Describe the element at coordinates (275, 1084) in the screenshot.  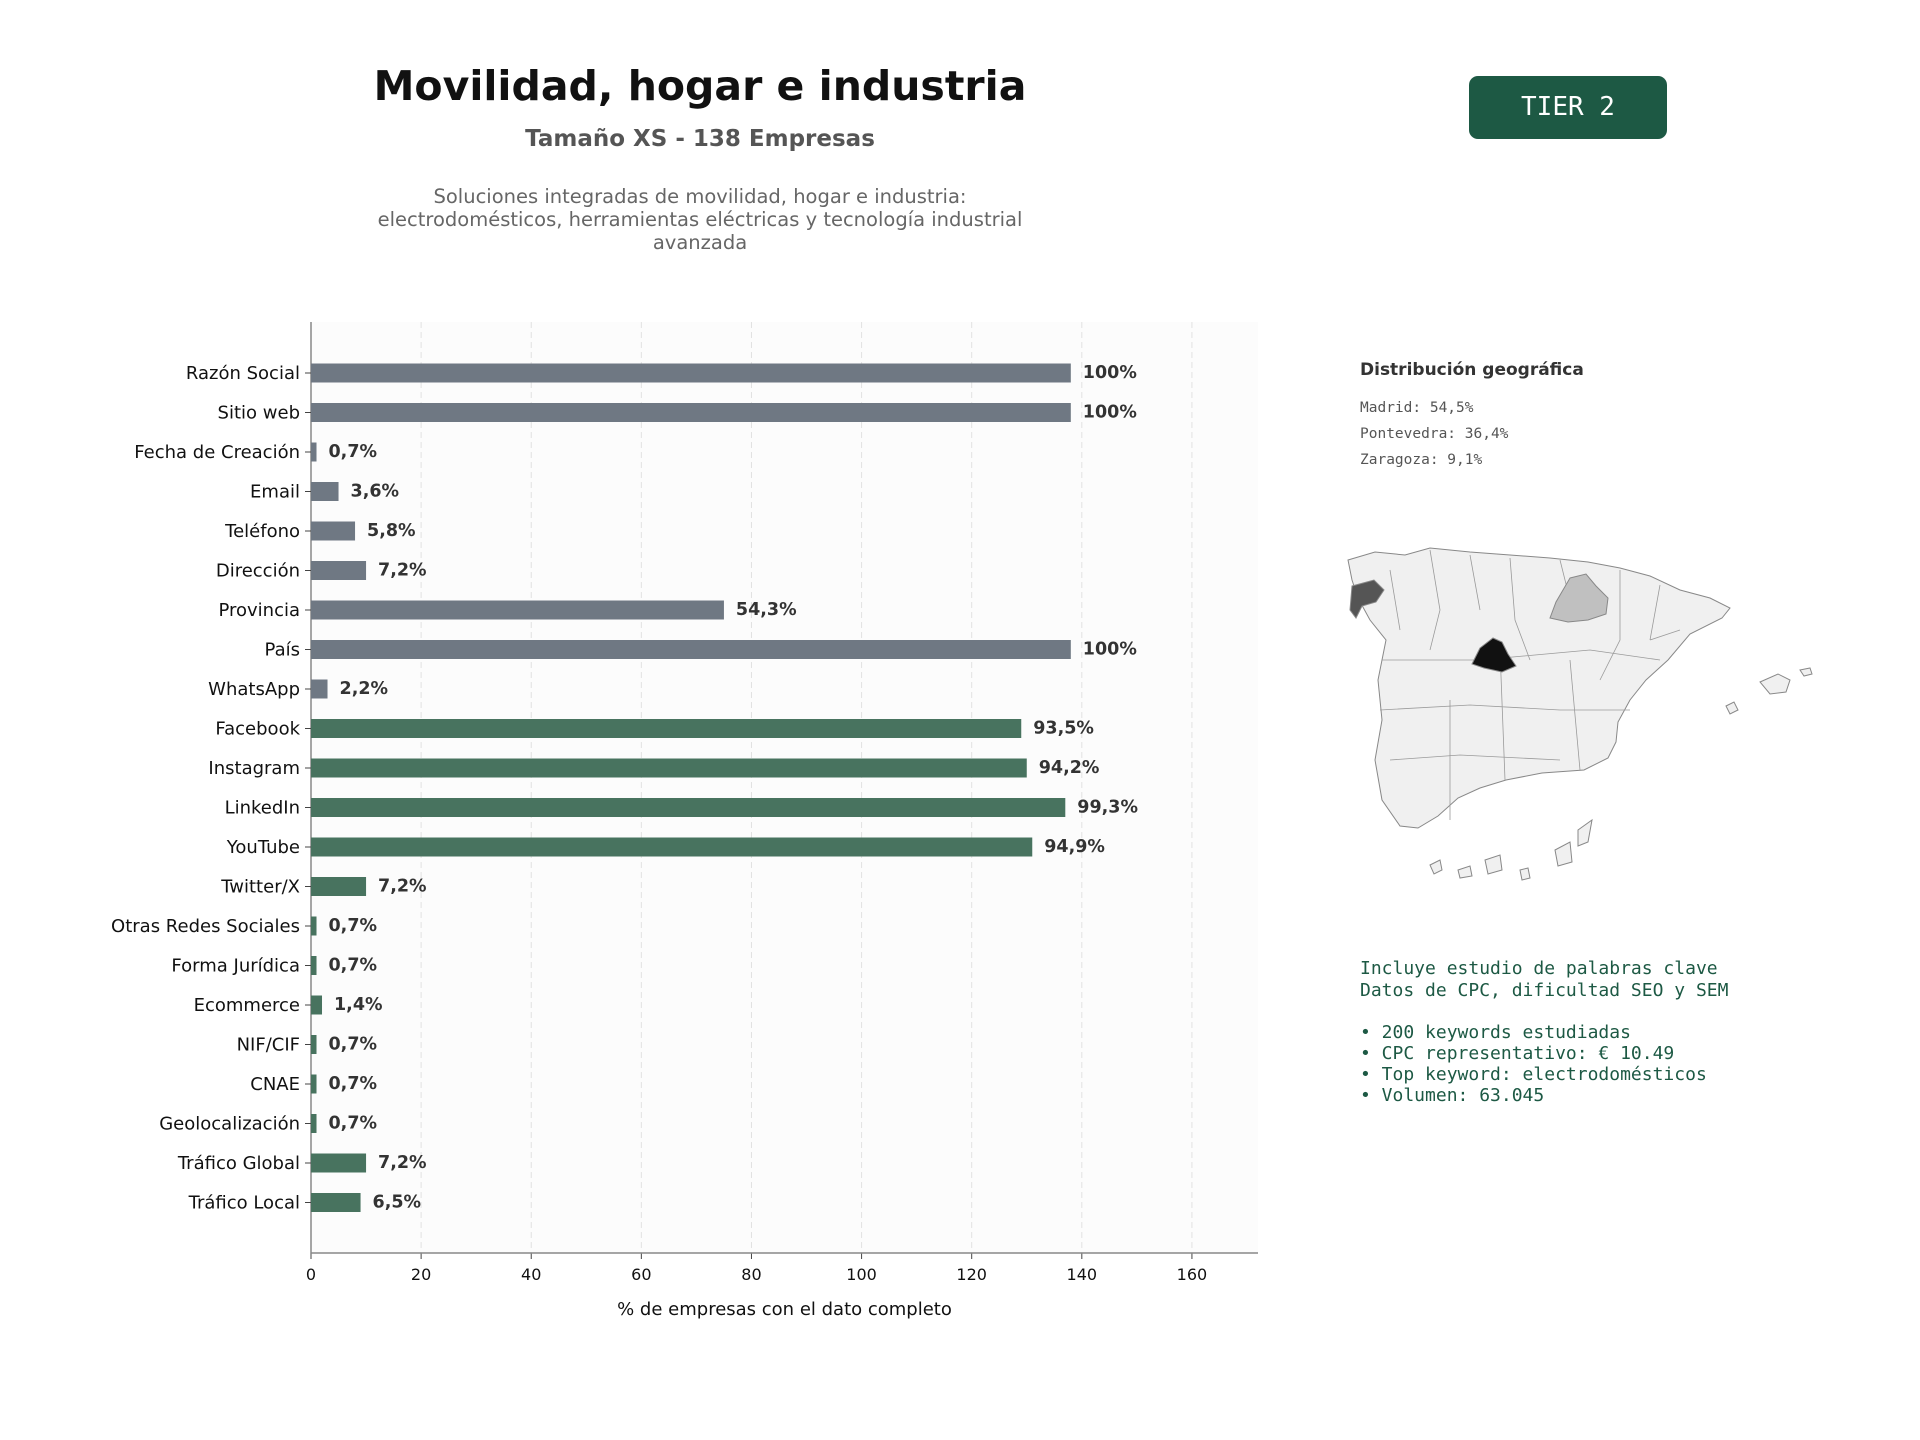
I see `category-label: CNAE` at that location.